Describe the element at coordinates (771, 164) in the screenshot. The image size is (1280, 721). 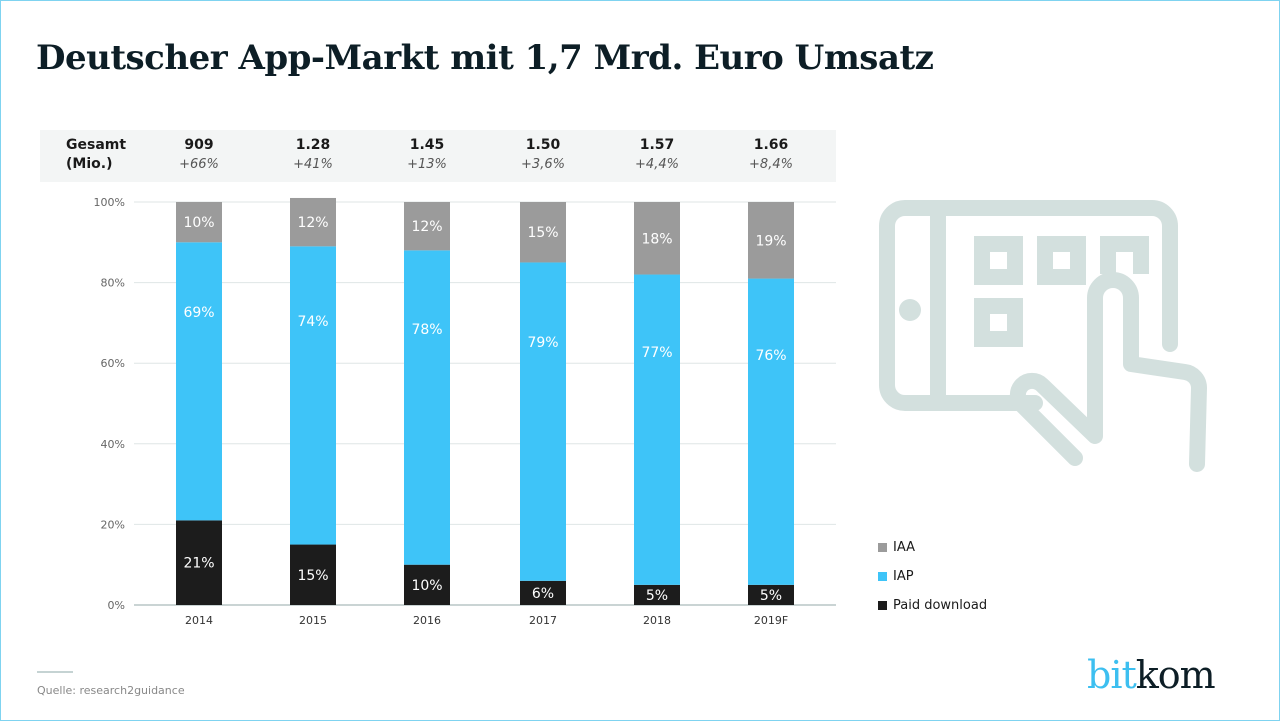
I see `growth-value: +8,4%` at that location.